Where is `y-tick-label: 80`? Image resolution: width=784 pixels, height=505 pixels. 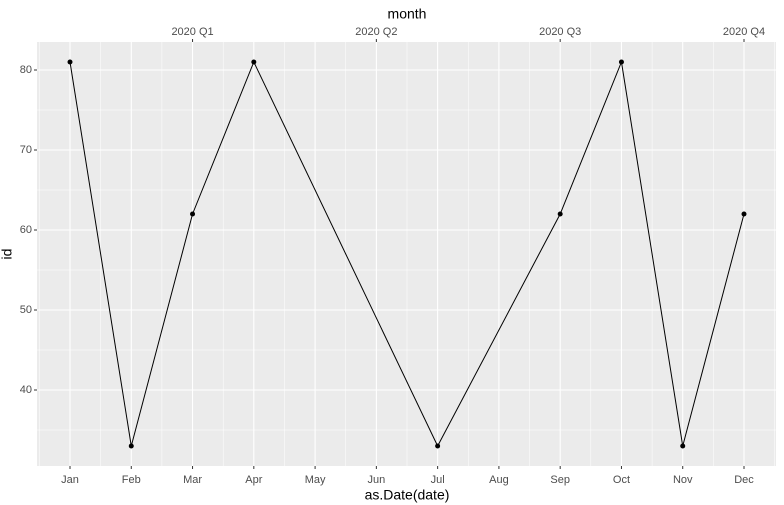
y-tick-label: 80 is located at coordinates (26, 70).